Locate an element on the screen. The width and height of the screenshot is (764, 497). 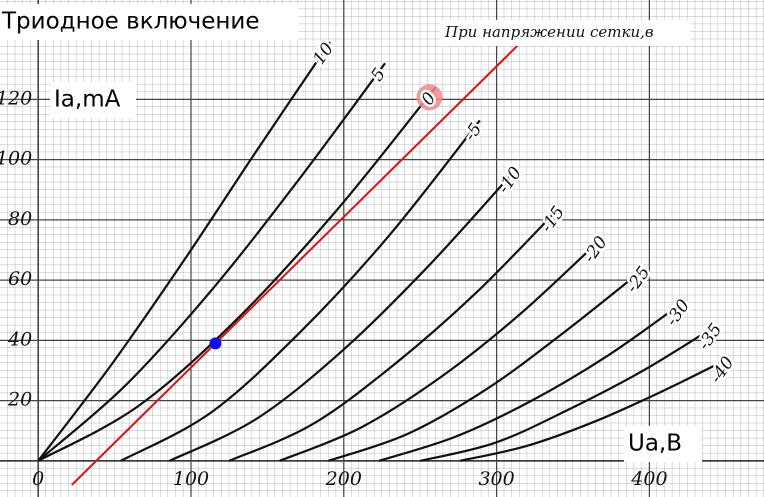
subtitle-bg is located at coordinates (565, 33).